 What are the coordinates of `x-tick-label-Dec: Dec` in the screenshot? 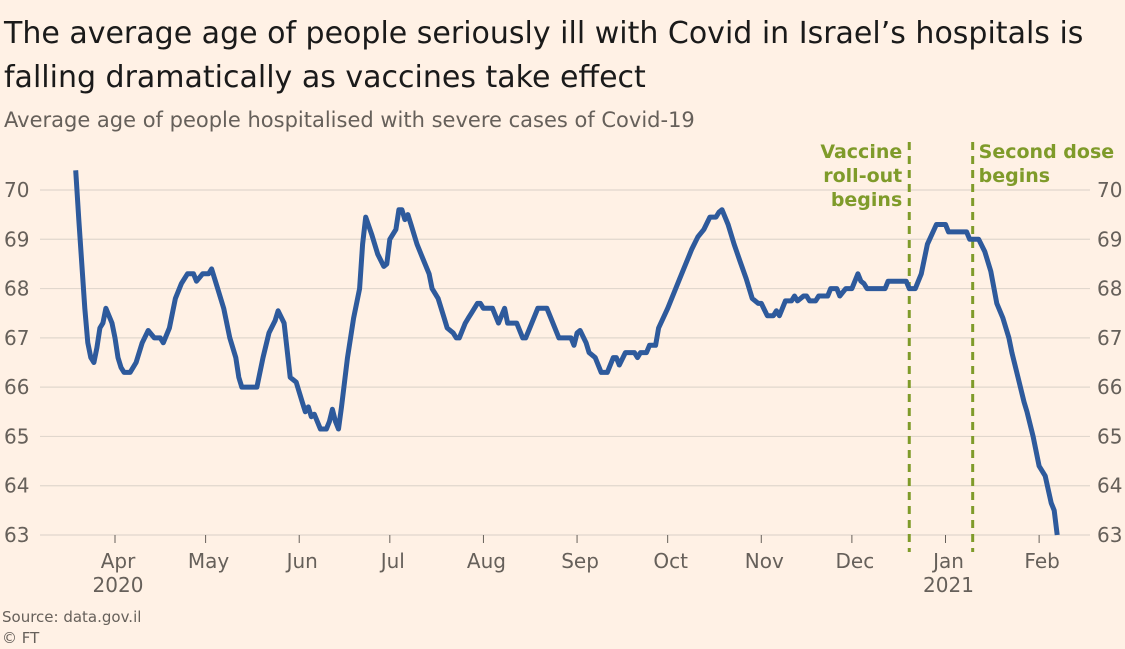 It's located at (855, 561).